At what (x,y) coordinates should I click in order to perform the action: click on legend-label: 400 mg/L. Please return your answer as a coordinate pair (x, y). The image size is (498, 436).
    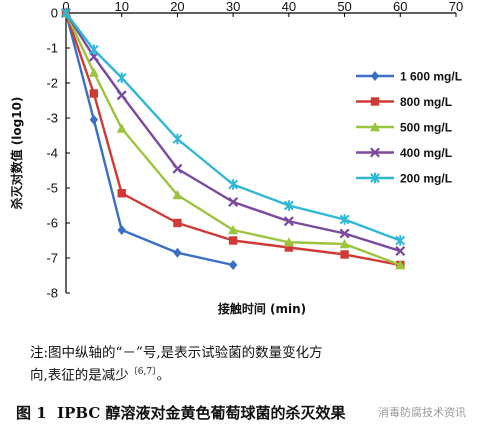
    Looking at the image, I should click on (426, 153).